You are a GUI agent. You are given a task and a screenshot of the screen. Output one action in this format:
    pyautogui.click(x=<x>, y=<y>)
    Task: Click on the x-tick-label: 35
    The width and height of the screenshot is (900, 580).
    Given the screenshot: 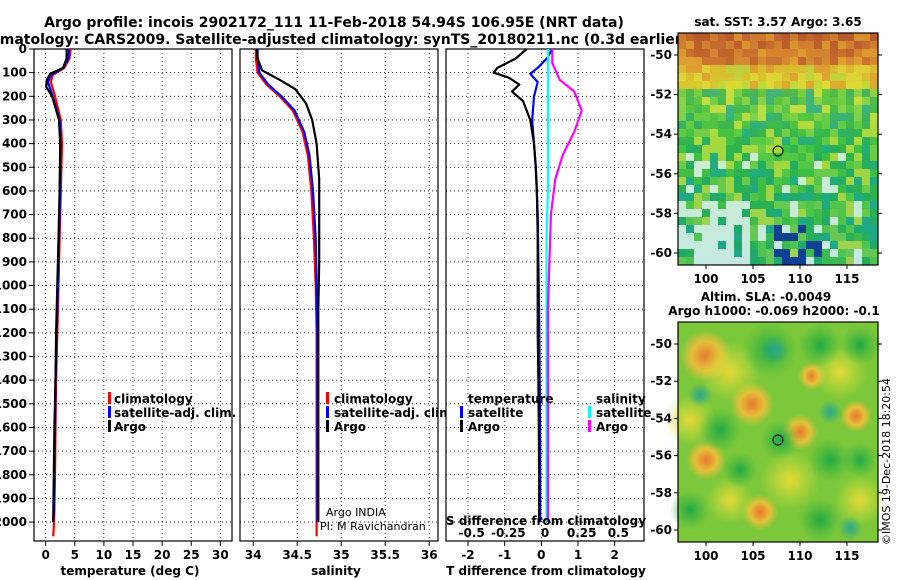 What is the action you would take?
    pyautogui.click(x=341, y=555)
    